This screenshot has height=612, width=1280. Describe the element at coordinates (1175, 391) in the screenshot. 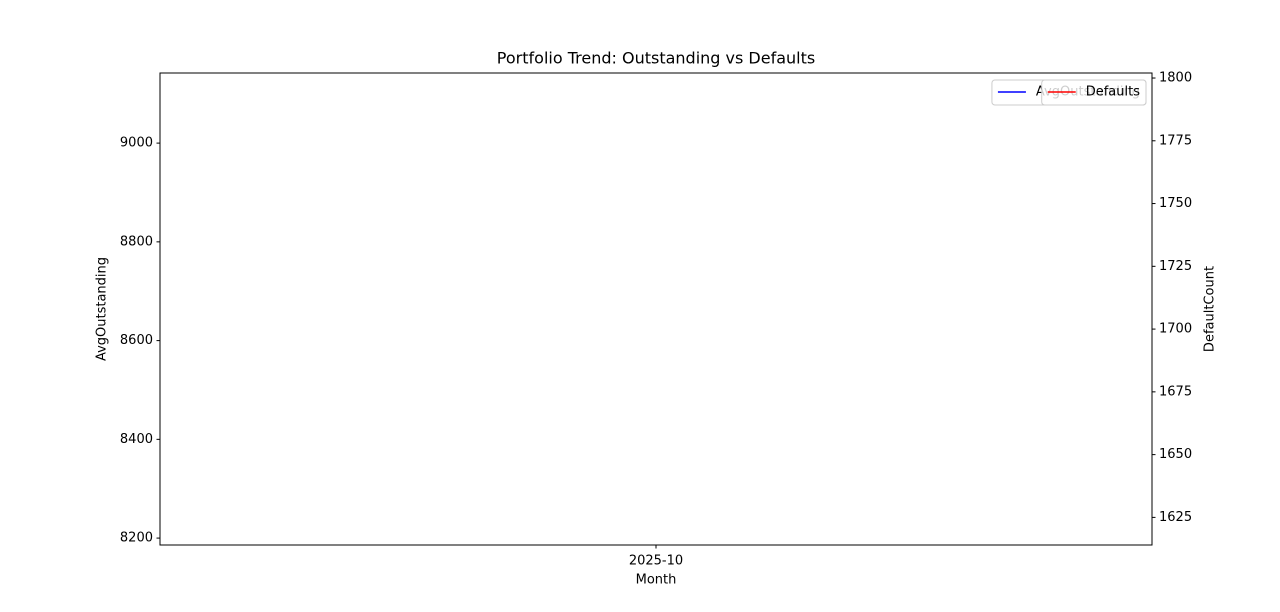

I see `y2-tick-label: 1675` at that location.